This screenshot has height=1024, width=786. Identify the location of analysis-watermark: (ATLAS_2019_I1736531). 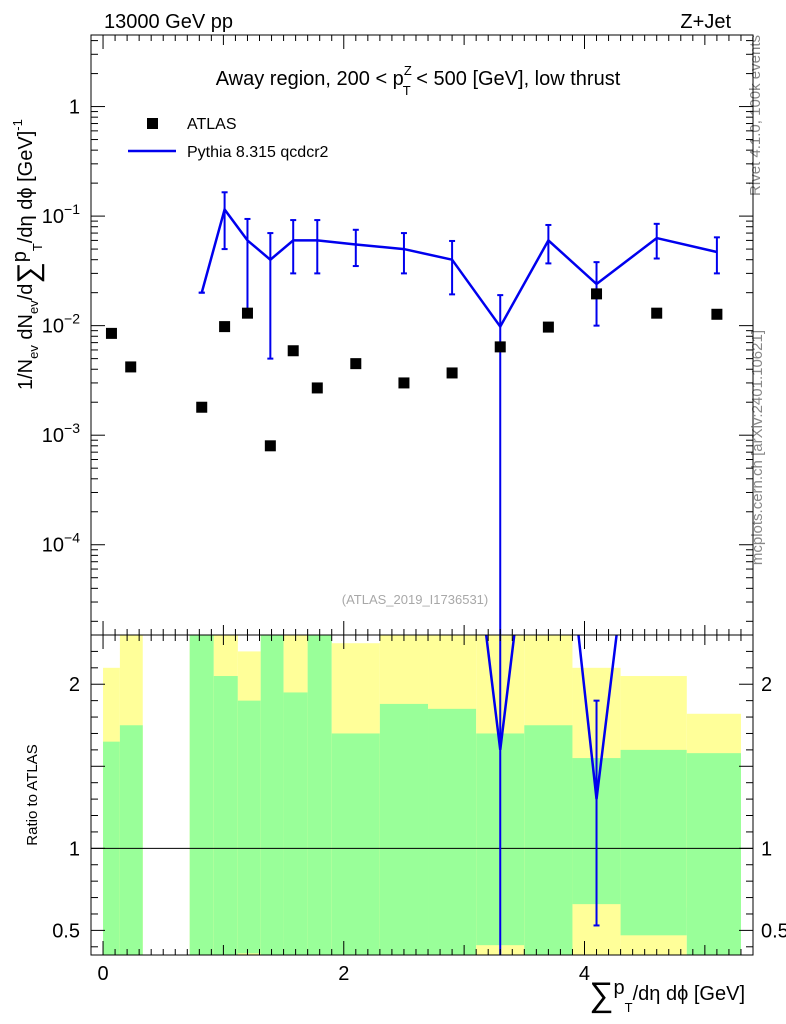
(415, 599).